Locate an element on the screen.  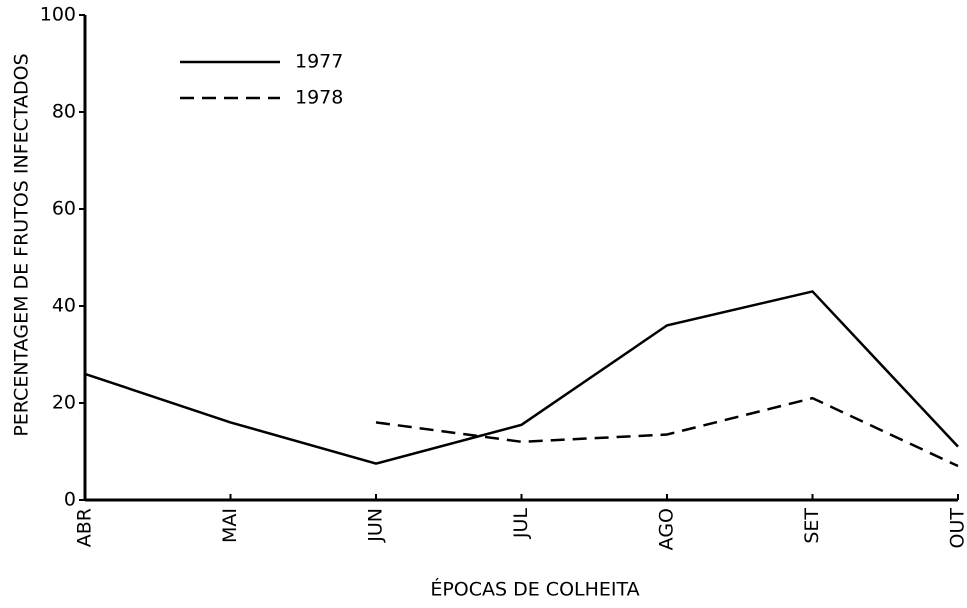
x-tick-label: JUN is located at coordinates (376, 525).